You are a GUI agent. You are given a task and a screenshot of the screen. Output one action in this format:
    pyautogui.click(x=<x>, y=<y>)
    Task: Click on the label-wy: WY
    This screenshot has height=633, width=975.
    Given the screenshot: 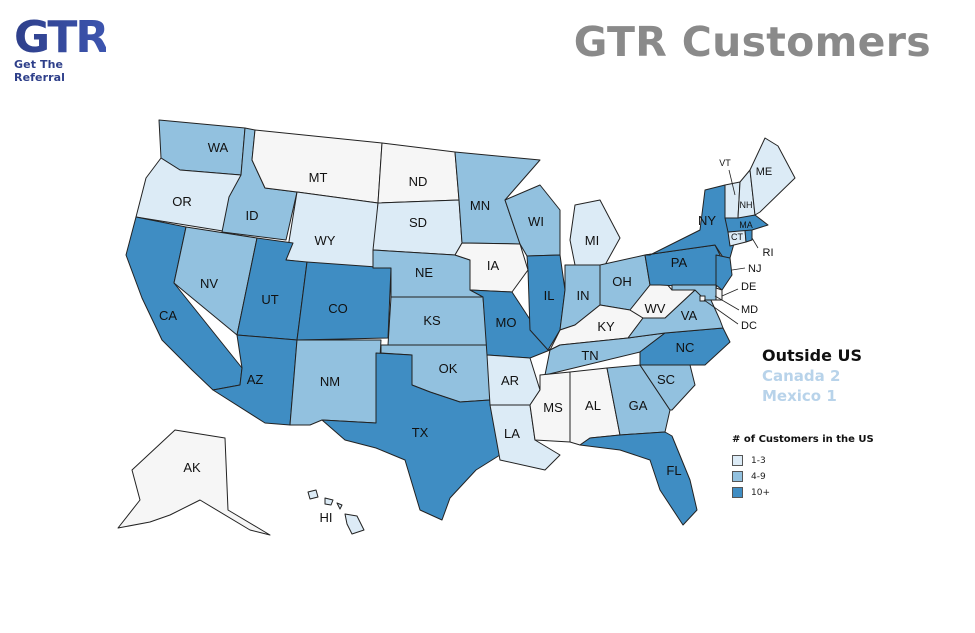 What is the action you would take?
    pyautogui.click(x=325, y=240)
    